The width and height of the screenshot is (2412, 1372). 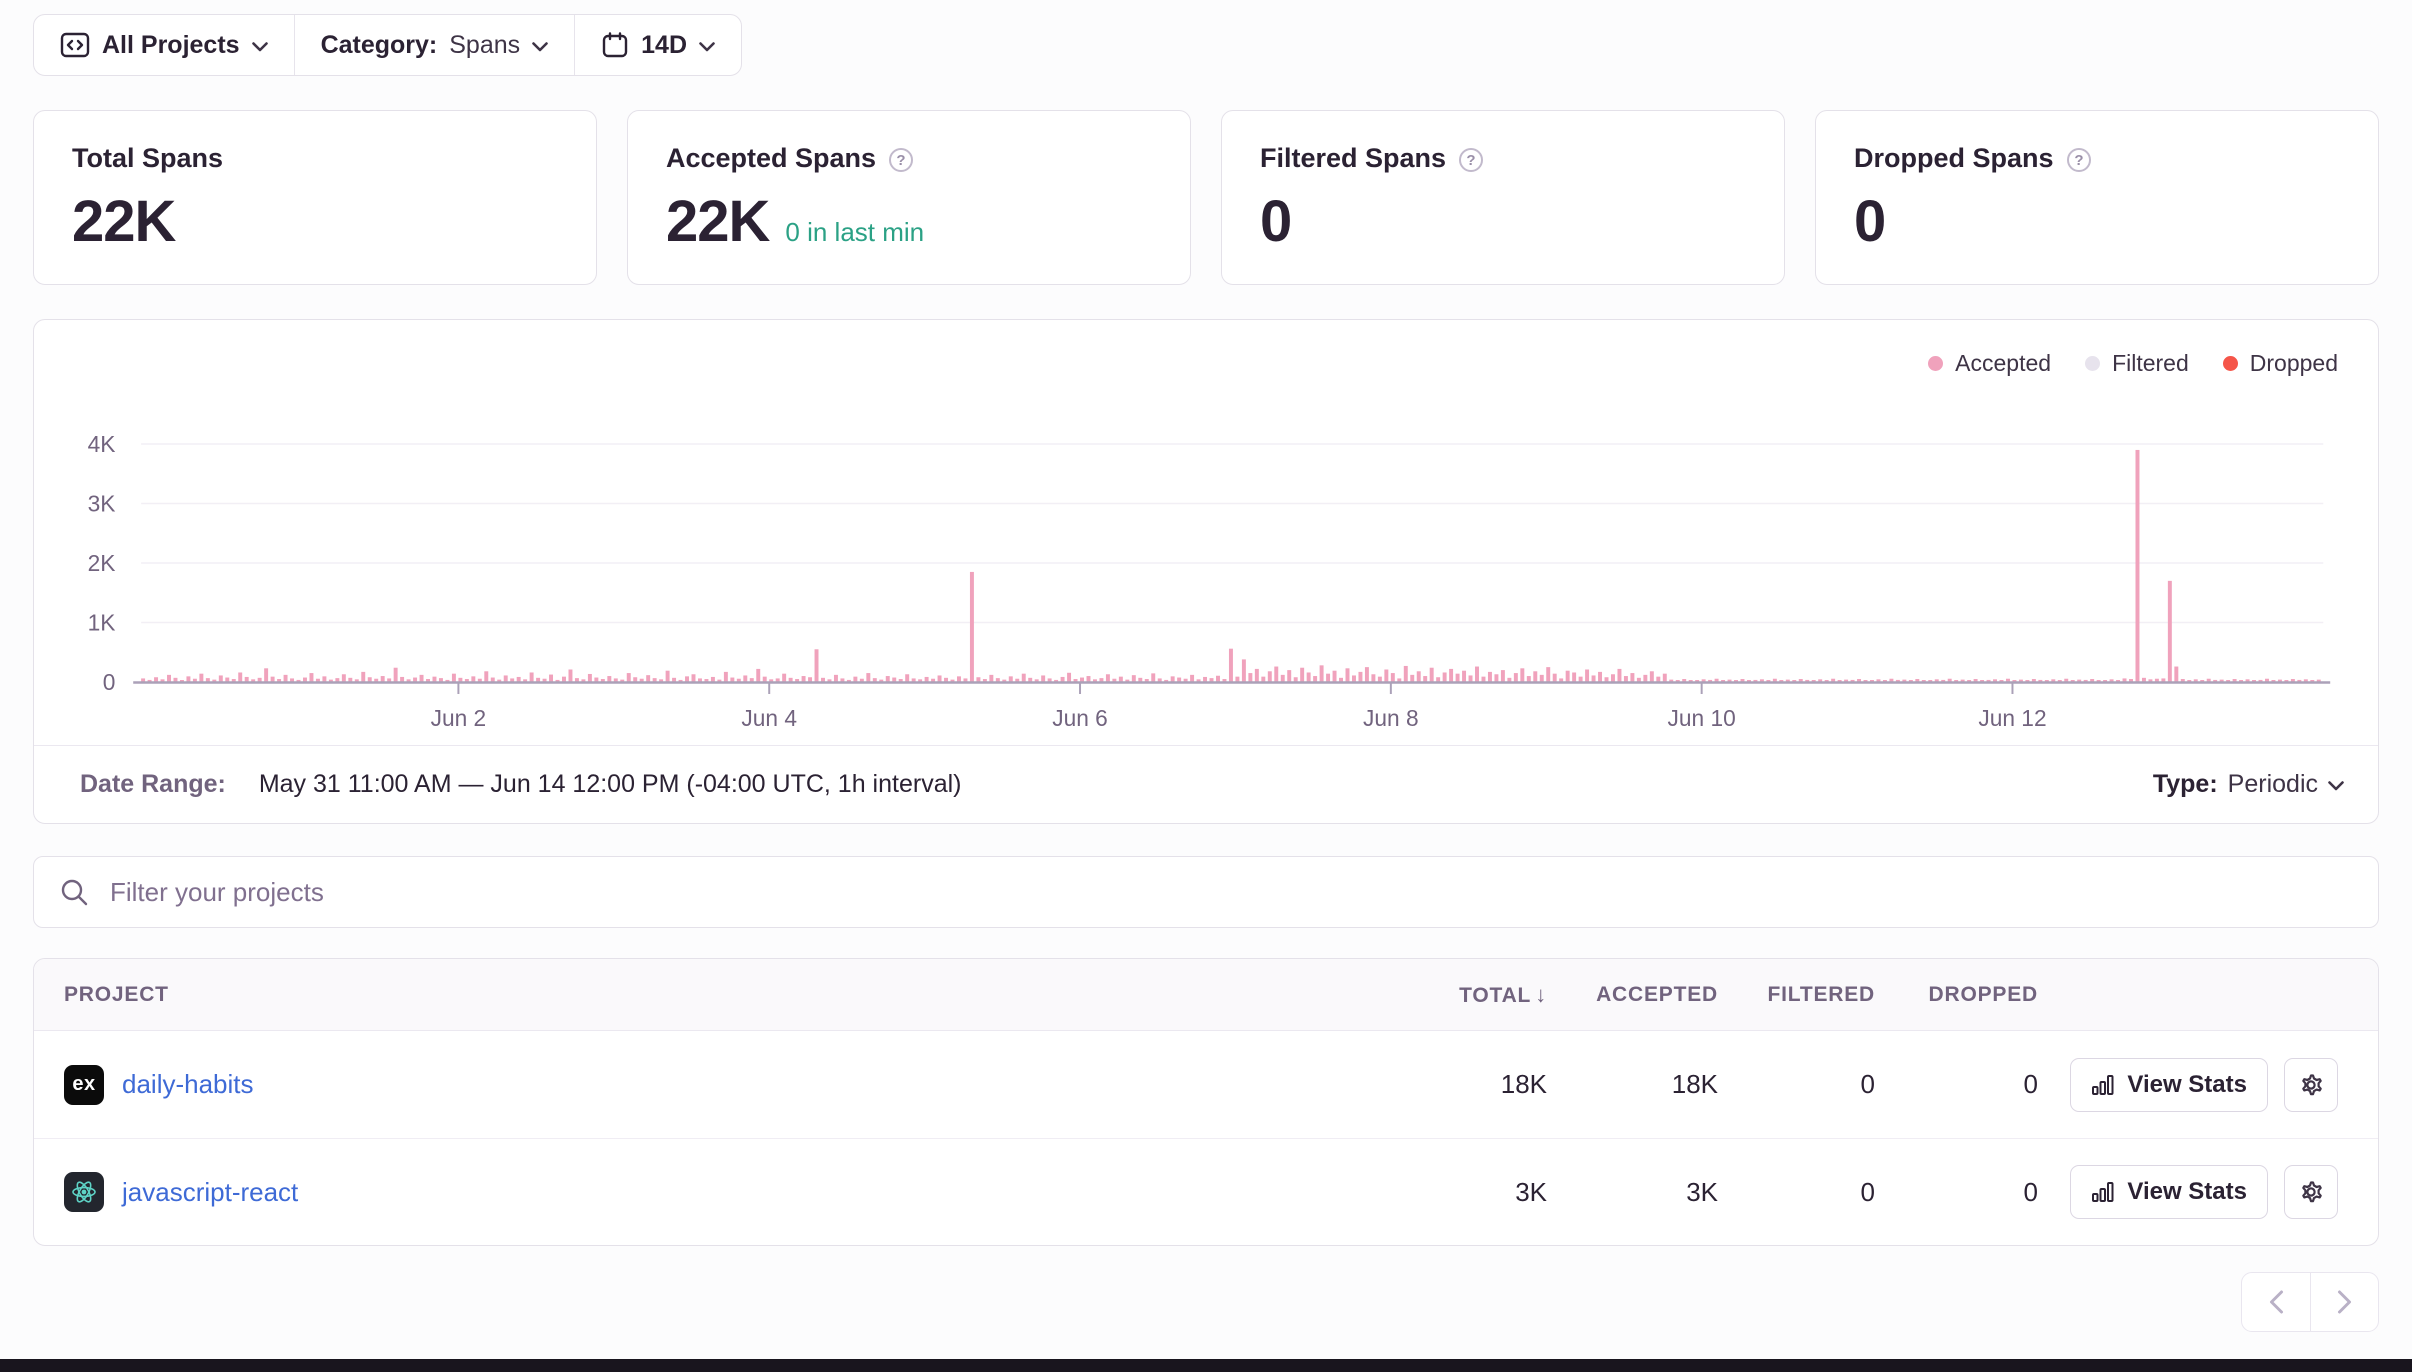 I want to click on project-selector: All Projects, so click(x=164, y=45).